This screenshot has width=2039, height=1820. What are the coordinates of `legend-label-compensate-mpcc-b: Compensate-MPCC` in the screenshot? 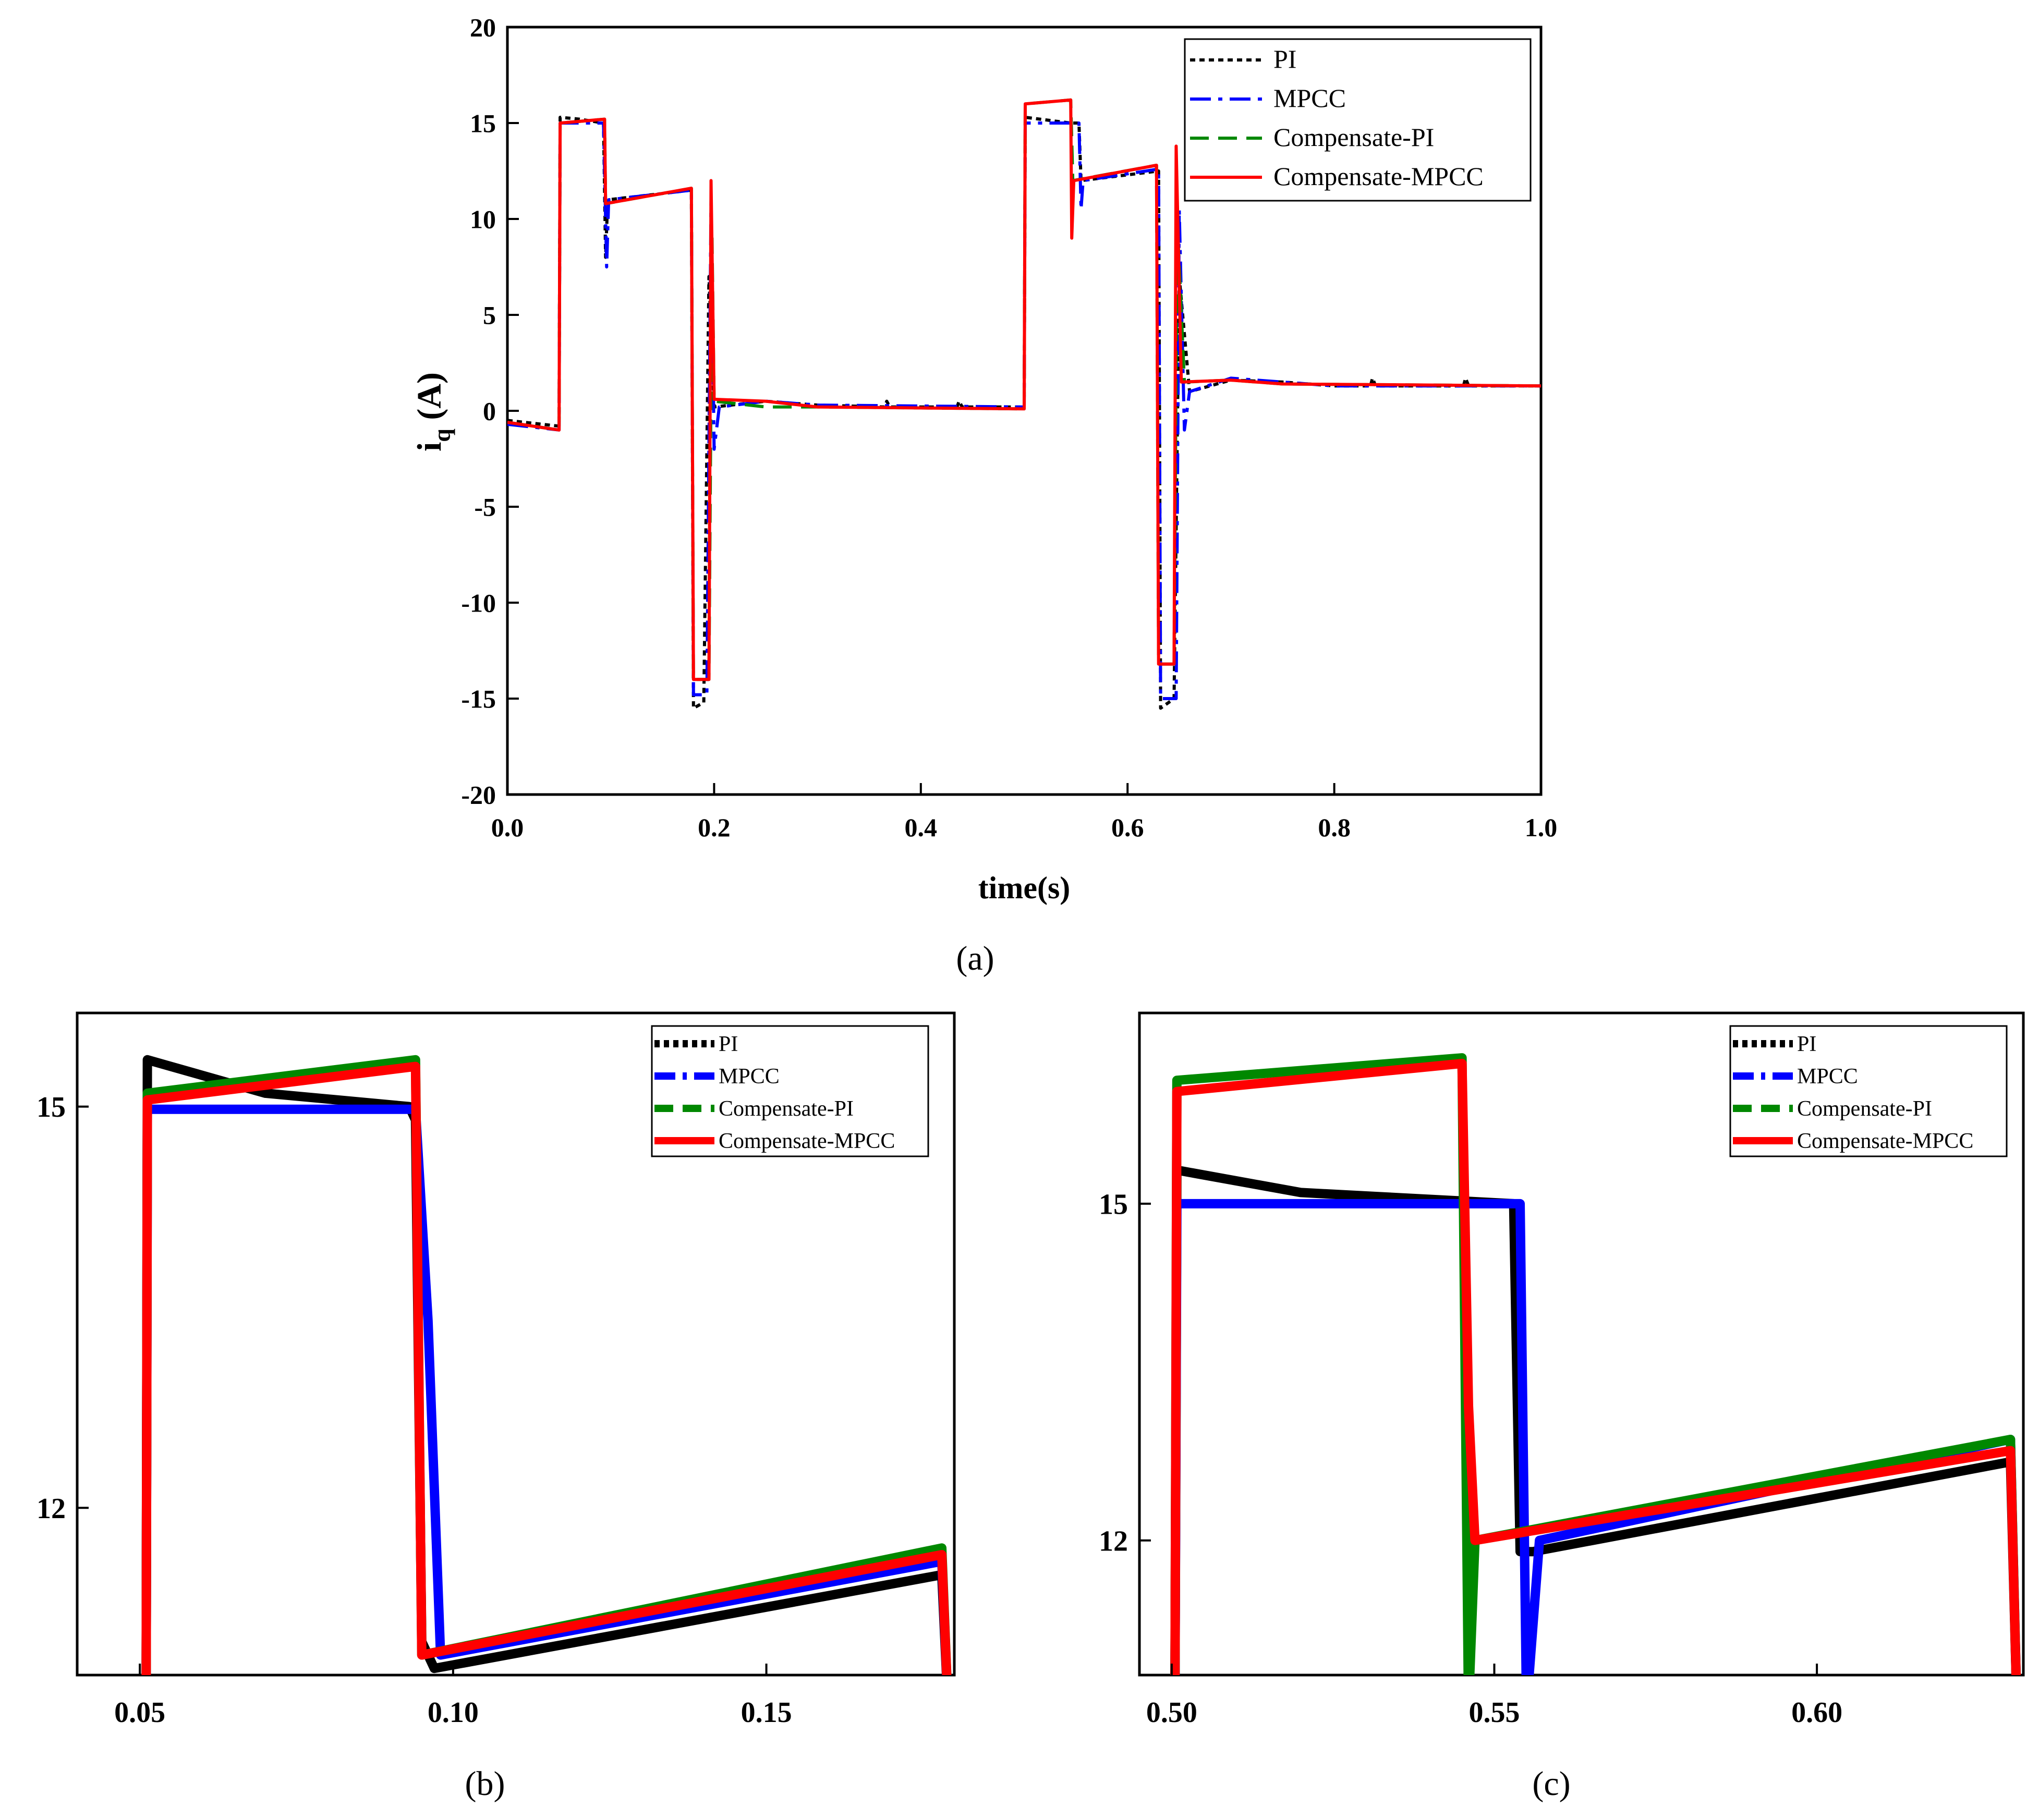 It's located at (807, 1141).